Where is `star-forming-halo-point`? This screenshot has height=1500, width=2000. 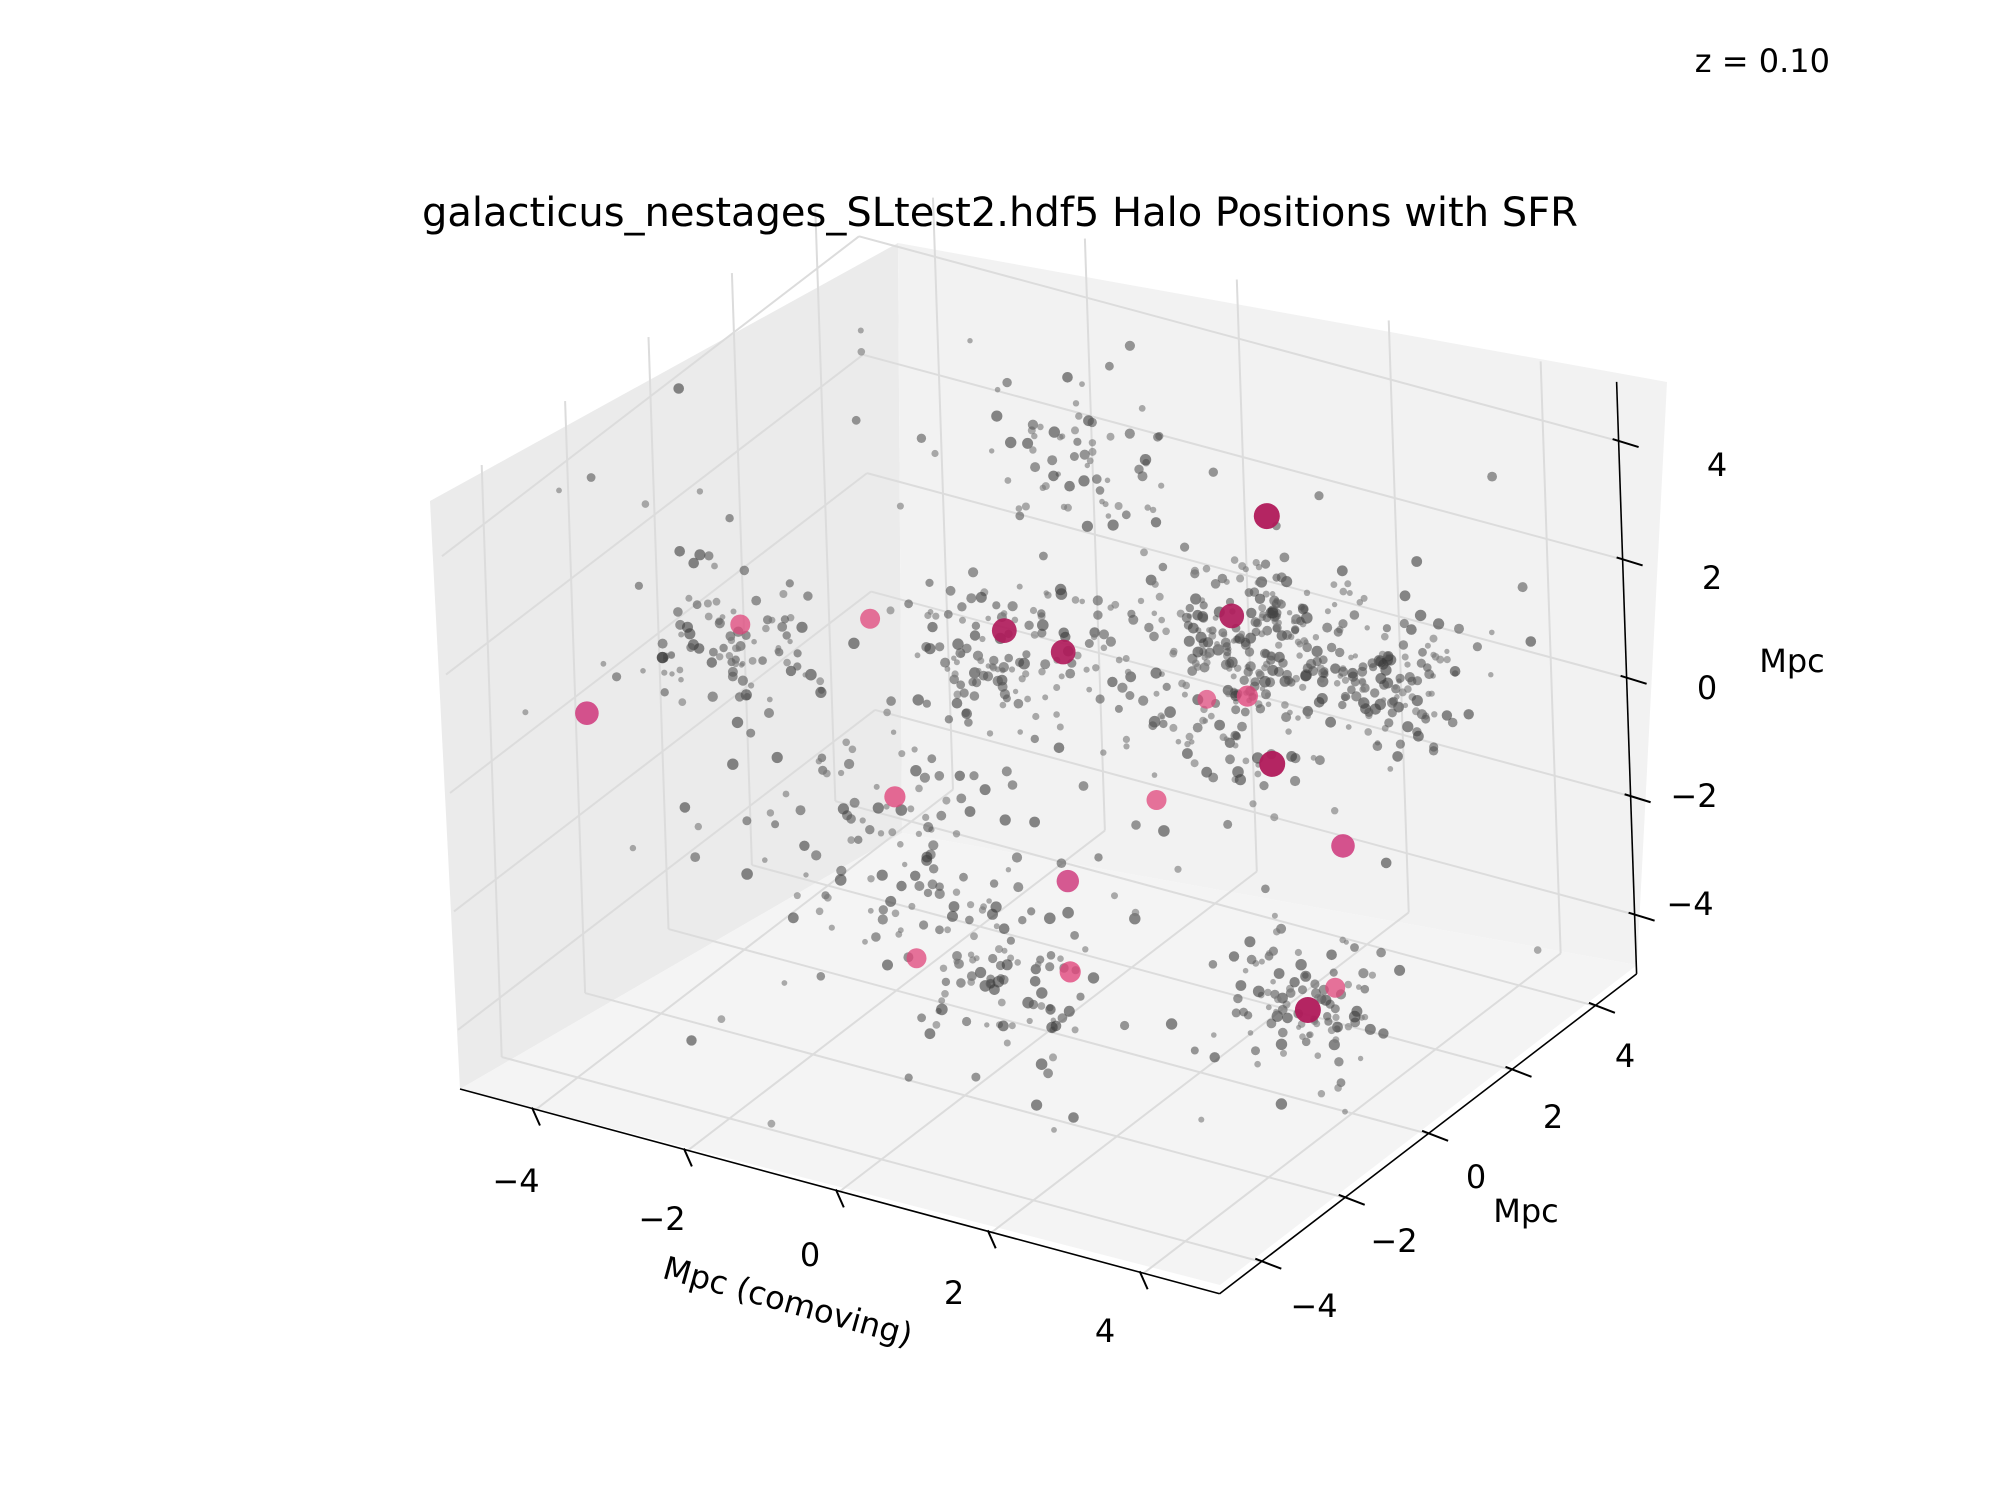
star-forming-halo-point is located at coordinates (1070, 971).